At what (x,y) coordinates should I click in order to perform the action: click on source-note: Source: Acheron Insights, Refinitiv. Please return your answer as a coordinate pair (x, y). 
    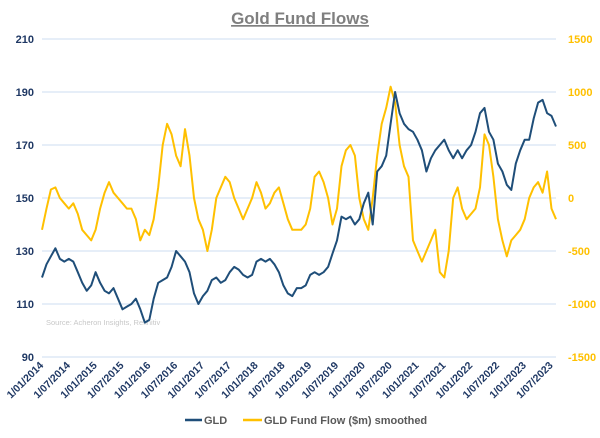
    Looking at the image, I should click on (103, 322).